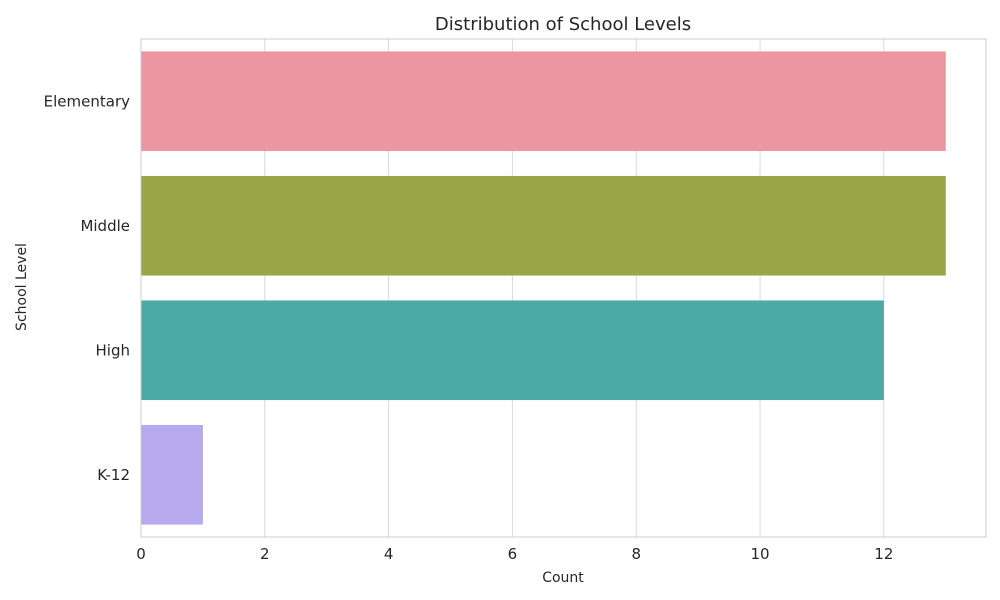  What do you see at coordinates (113, 350) in the screenshot?
I see `y-tick-label: High` at bounding box center [113, 350].